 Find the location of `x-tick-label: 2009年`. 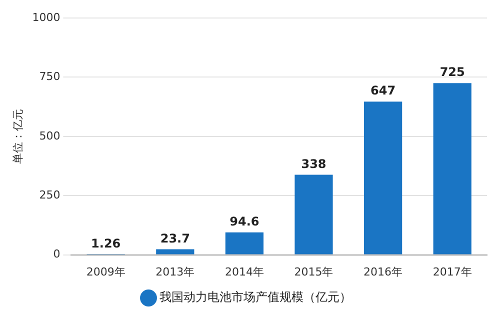

x-tick-label: 2009年 is located at coordinates (106, 271).